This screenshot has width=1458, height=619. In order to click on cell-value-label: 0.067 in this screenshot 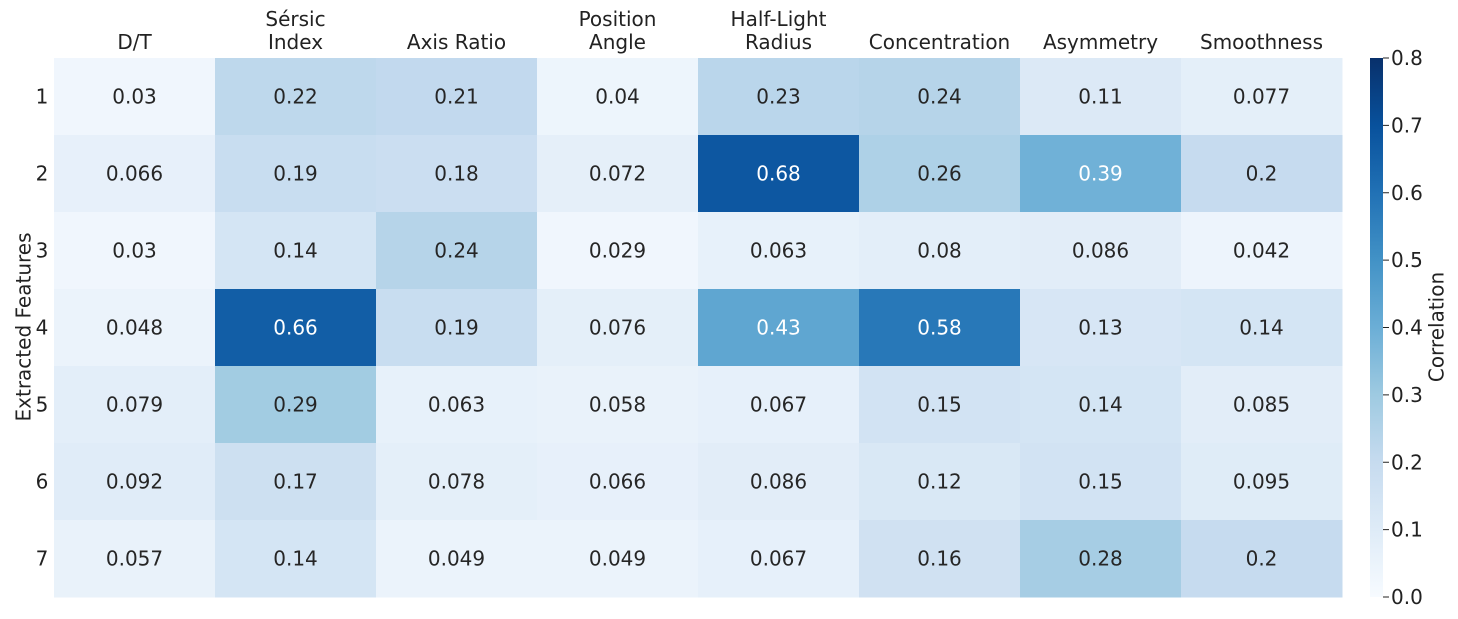, I will do `click(778, 559)`.